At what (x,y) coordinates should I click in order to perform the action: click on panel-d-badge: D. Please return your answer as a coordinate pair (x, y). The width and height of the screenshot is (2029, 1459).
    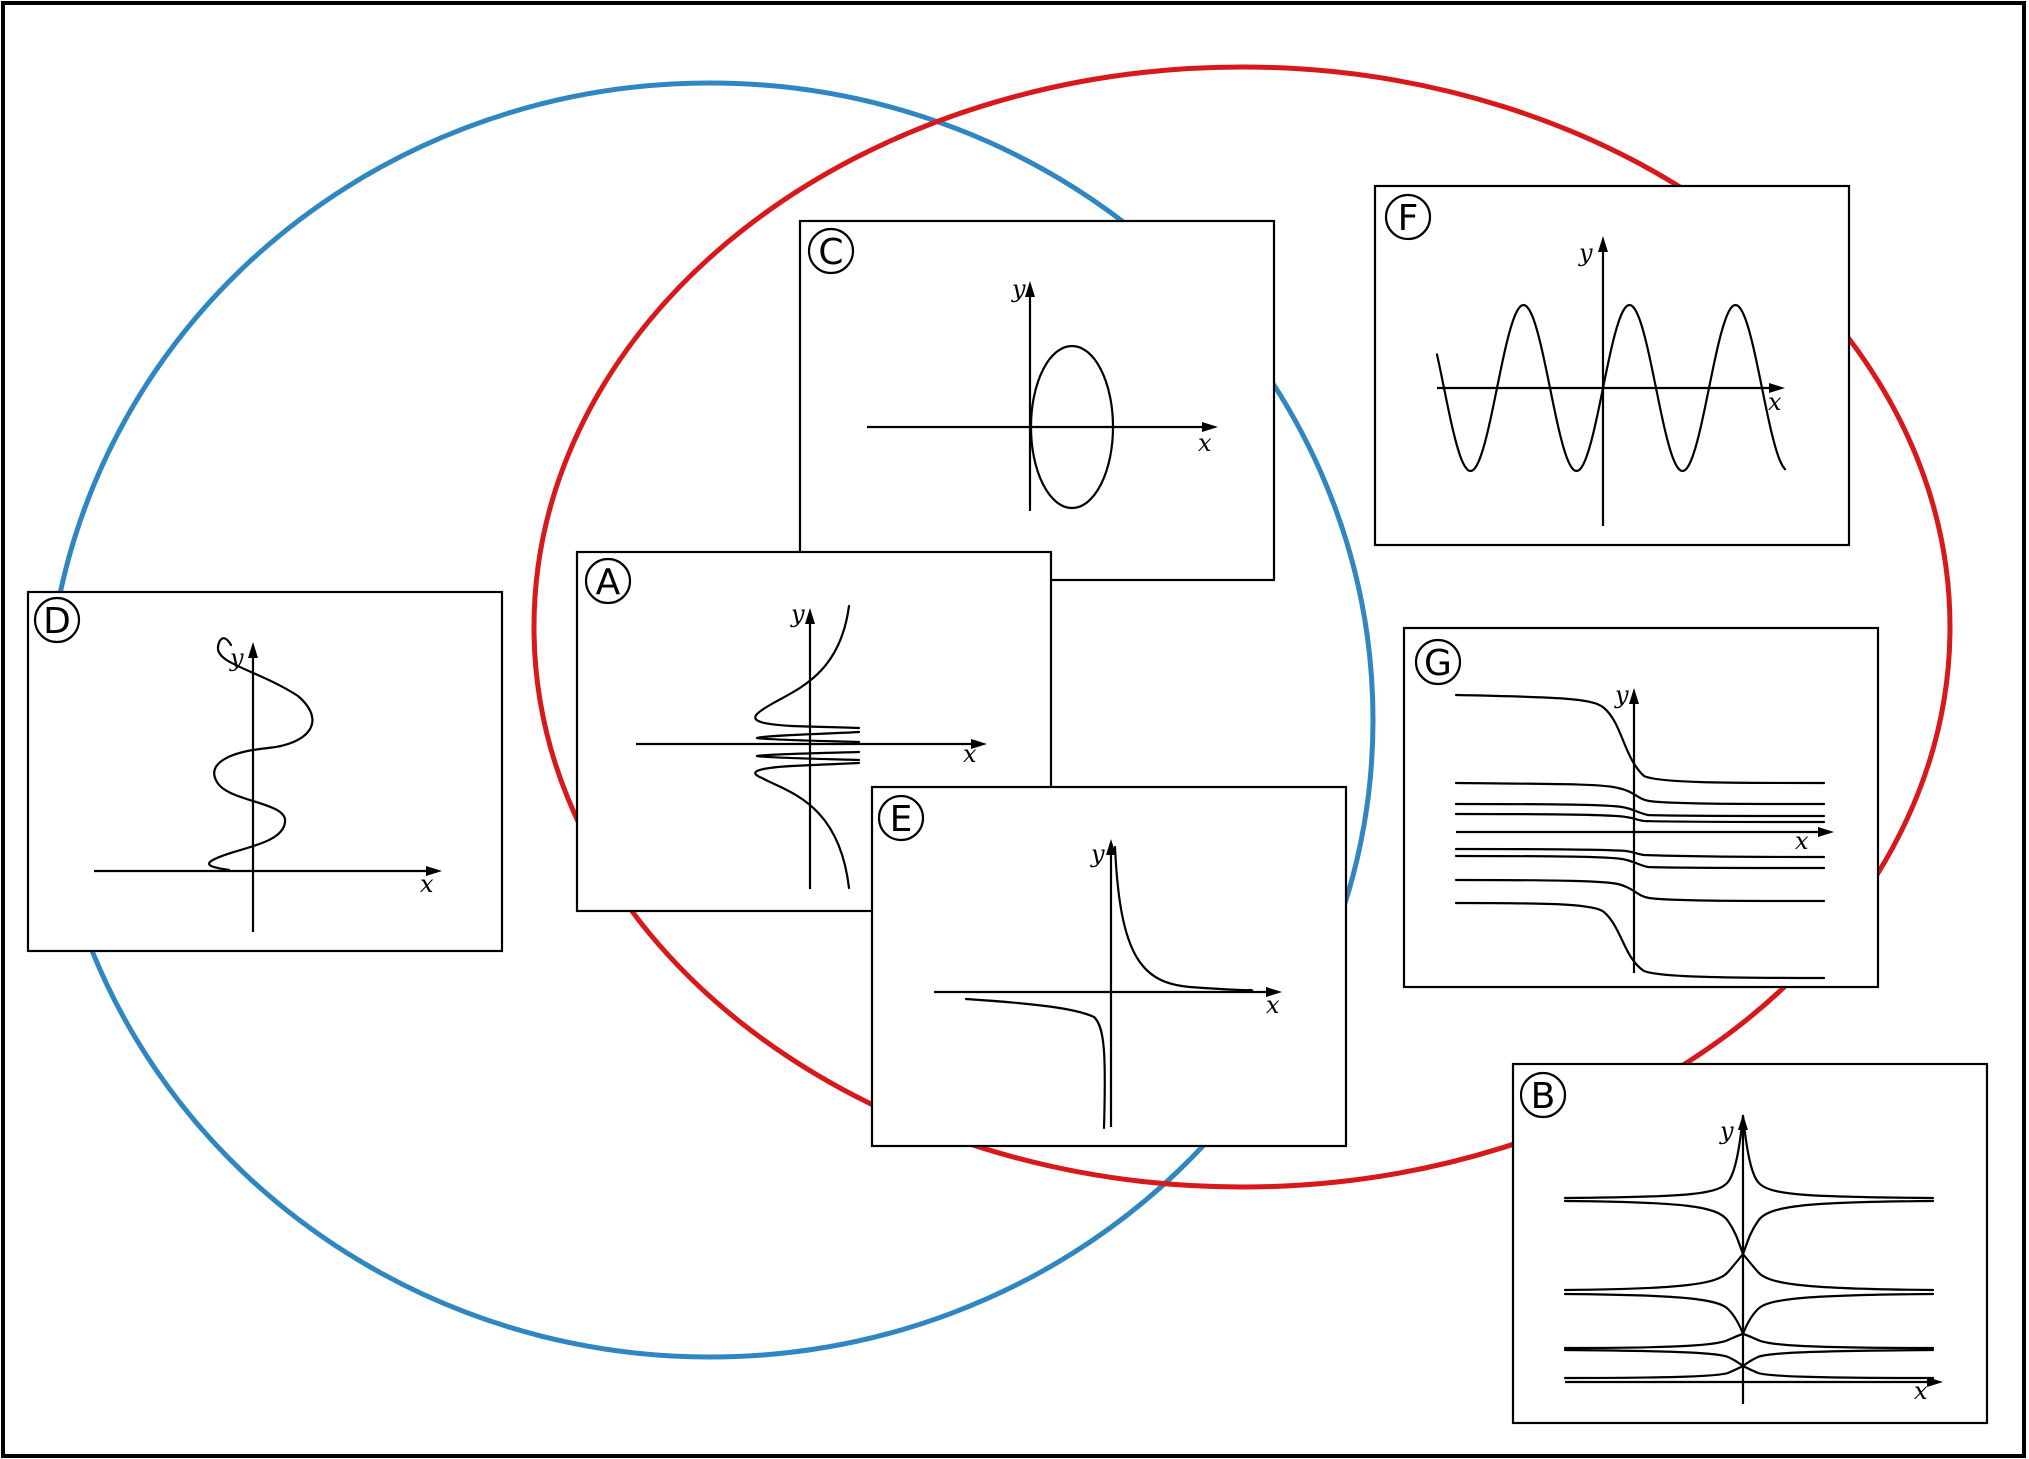
    Looking at the image, I should click on (57, 620).